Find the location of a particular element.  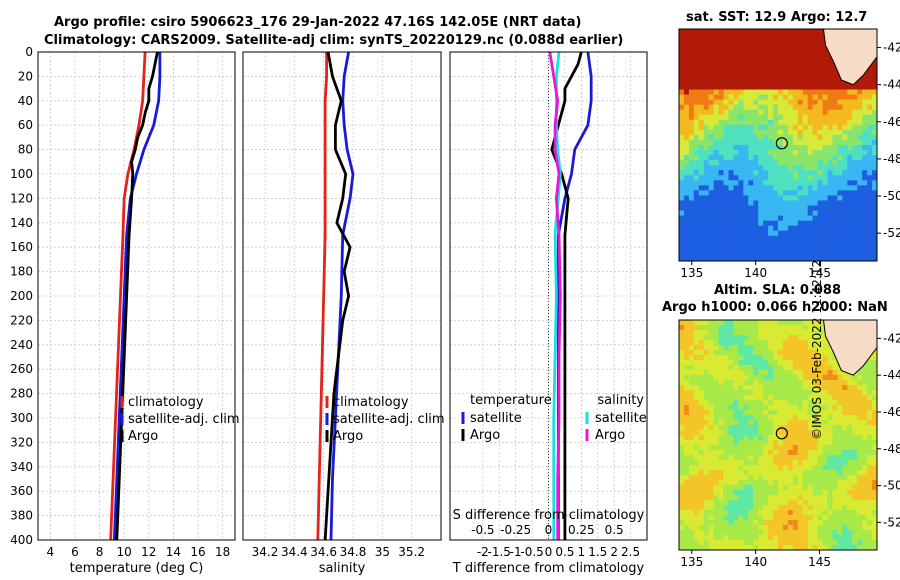

legend-label: satellite is located at coordinates (621, 418).